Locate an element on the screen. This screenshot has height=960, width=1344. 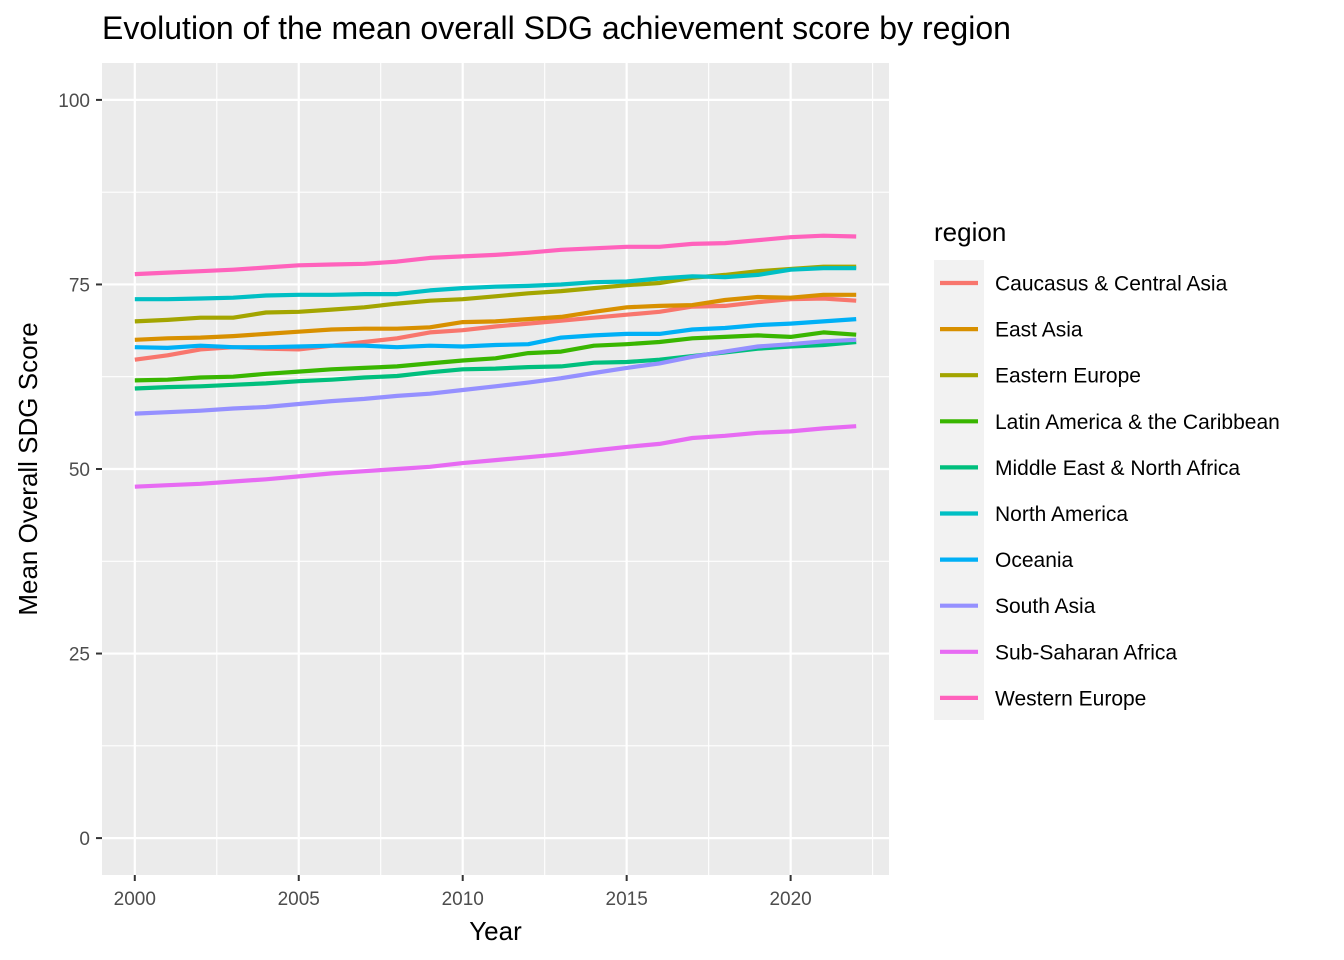
legend-label: Sub-Saharan Africa is located at coordinates (1086, 652).